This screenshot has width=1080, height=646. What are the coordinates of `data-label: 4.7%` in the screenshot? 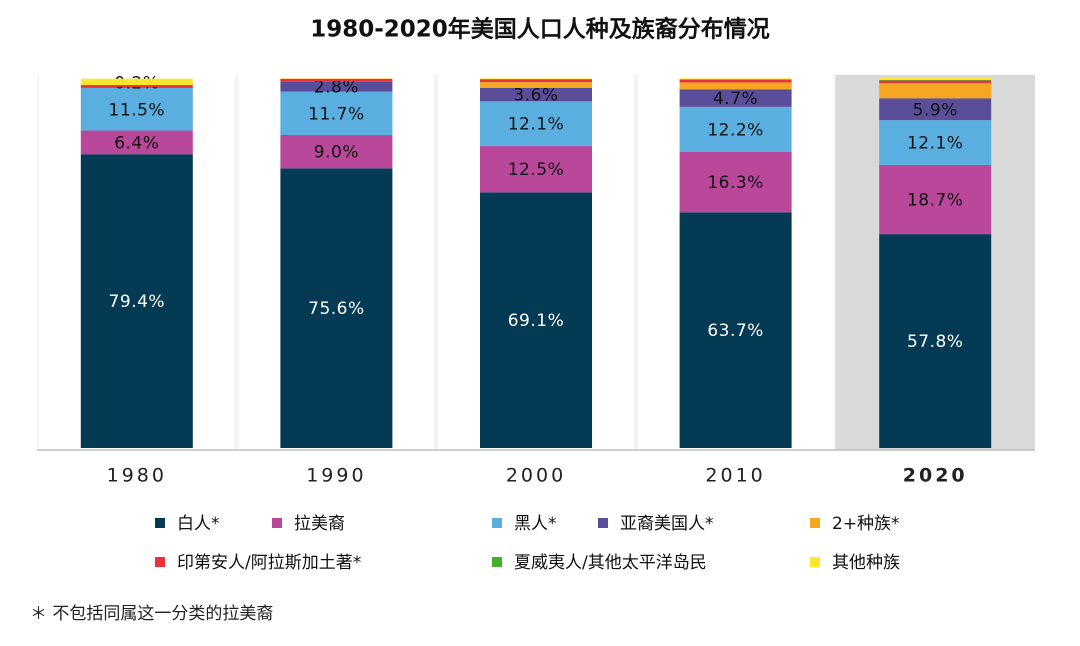 It's located at (735, 99).